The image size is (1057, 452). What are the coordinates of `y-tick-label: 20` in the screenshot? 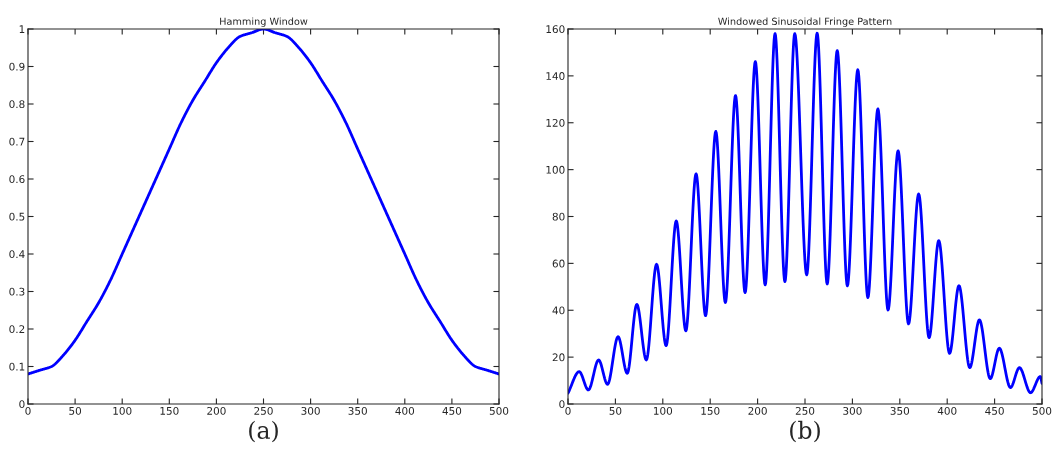 It's located at (558, 357).